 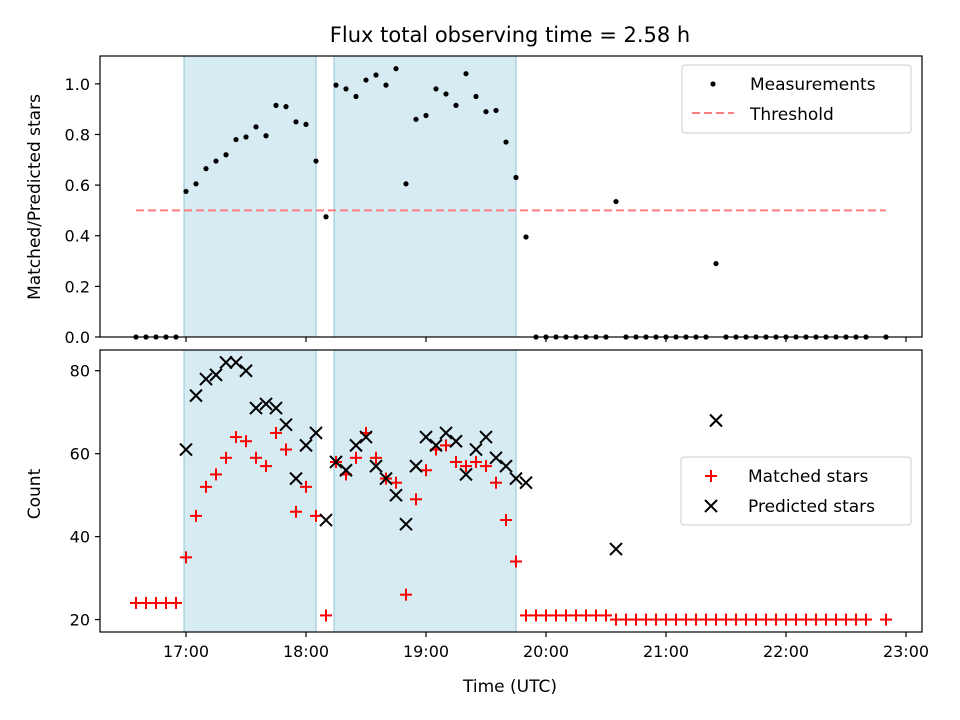 What do you see at coordinates (80, 454) in the screenshot?
I see `y-tick-label: 60` at bounding box center [80, 454].